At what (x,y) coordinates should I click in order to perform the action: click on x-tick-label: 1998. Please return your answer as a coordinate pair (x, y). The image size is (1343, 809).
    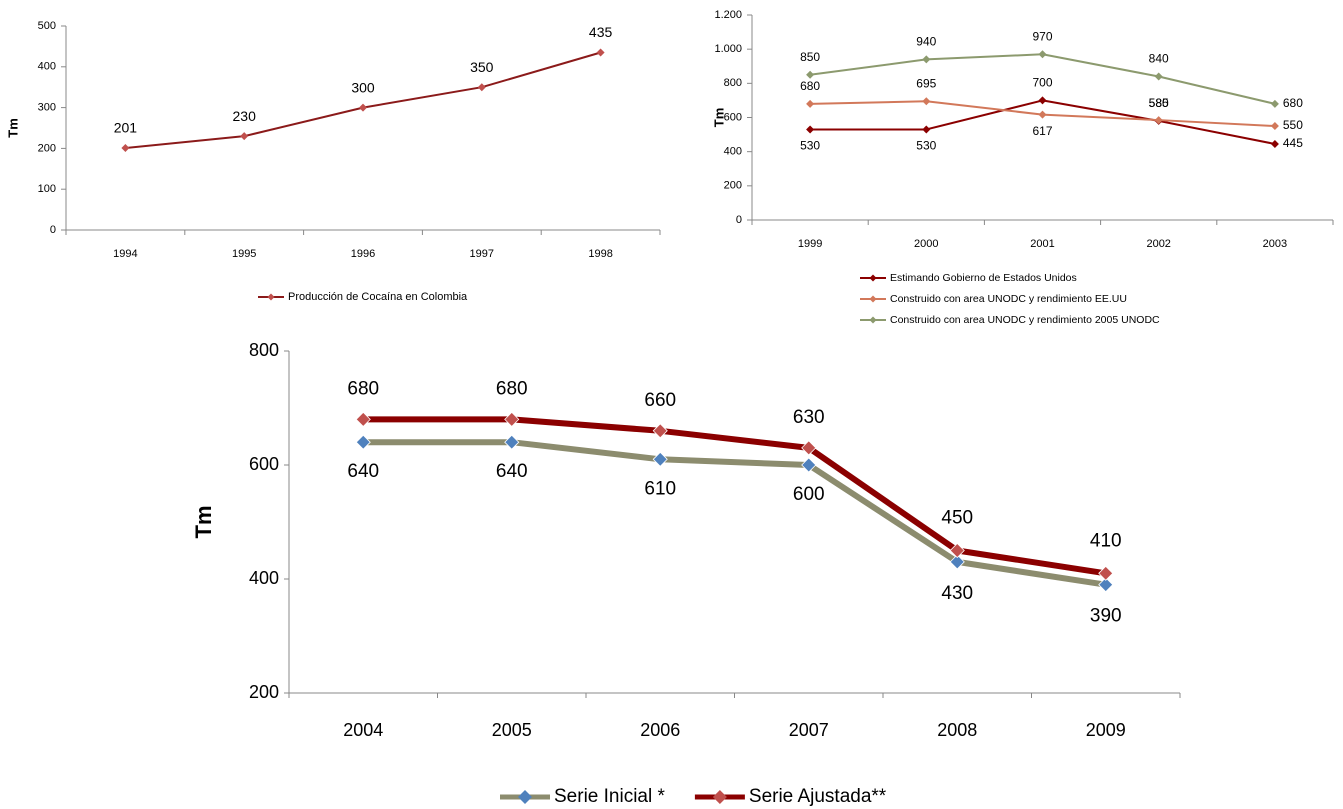
    Looking at the image, I should click on (600, 254).